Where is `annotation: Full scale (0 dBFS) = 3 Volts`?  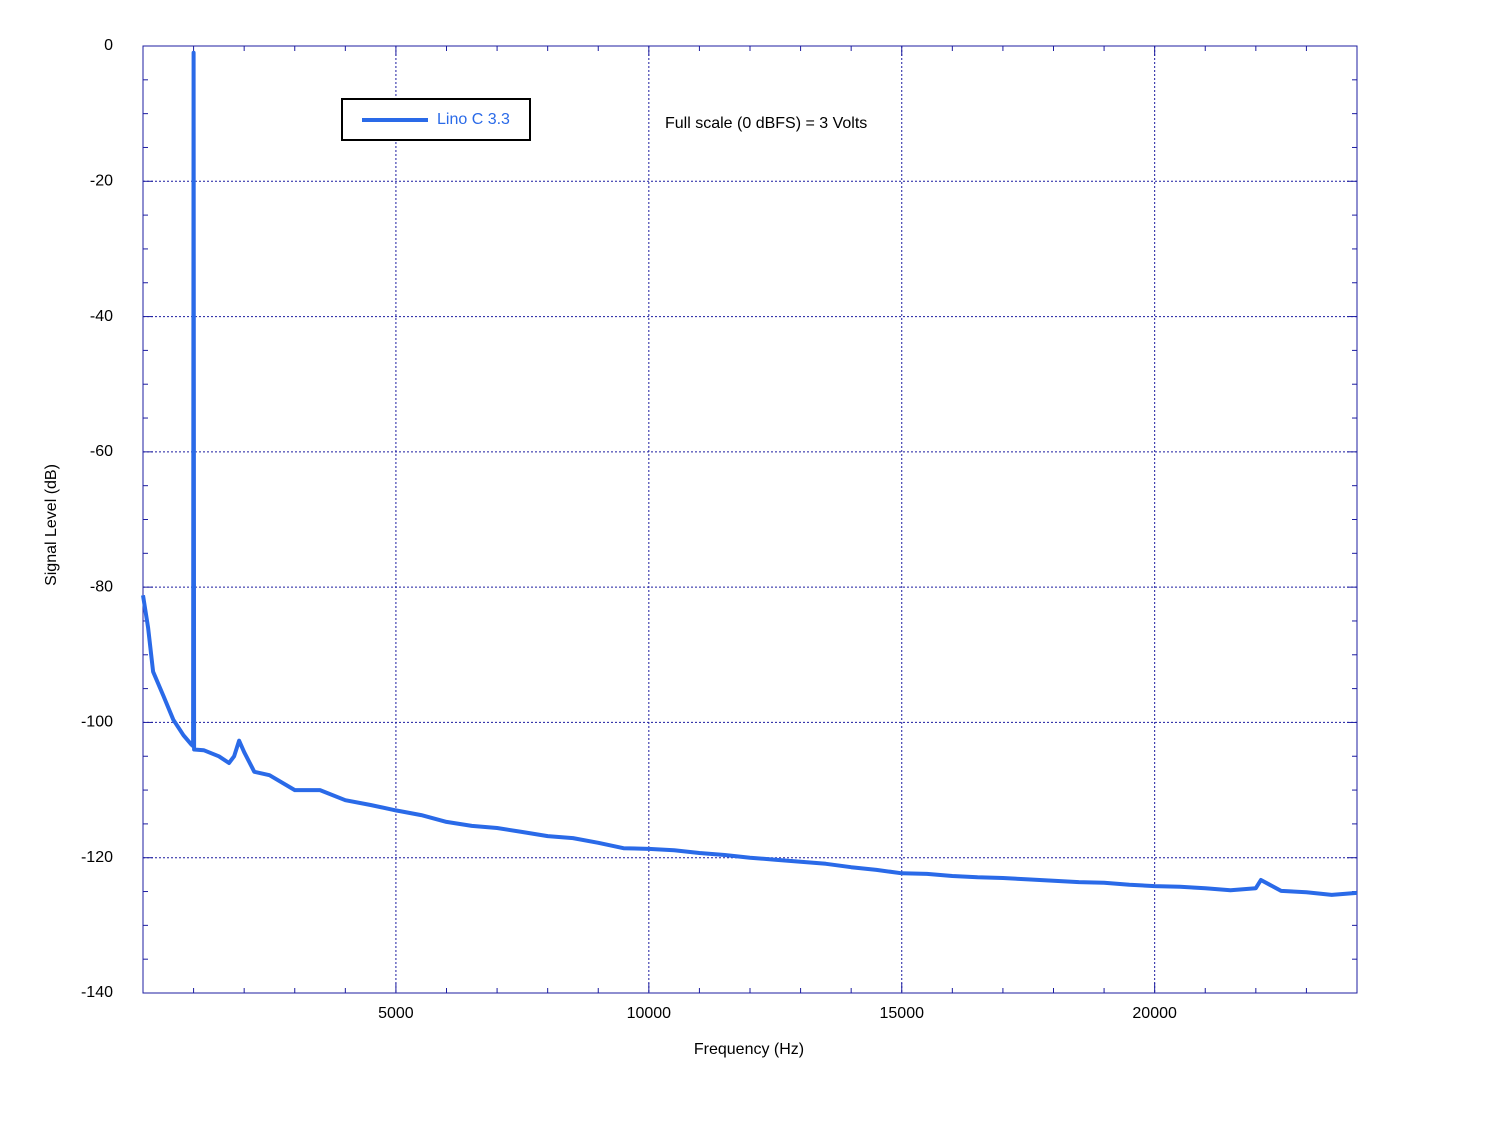
annotation: Full scale (0 dBFS) = 3 Volts is located at coordinates (766, 123).